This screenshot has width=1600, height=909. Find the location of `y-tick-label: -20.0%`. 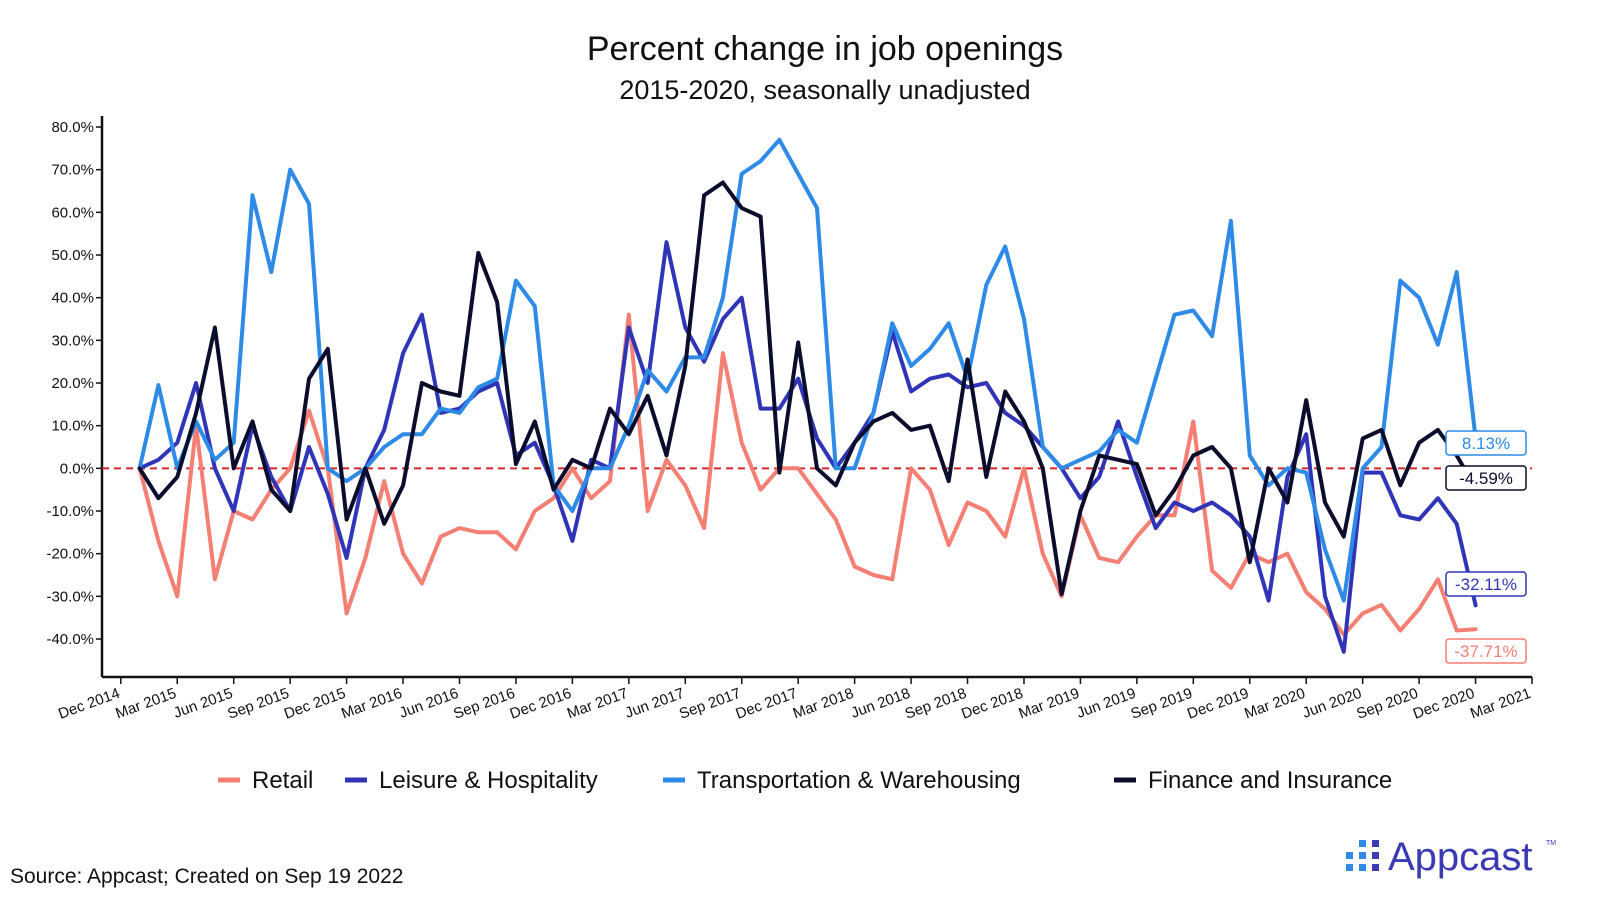

y-tick-label: -20.0% is located at coordinates (70, 554).